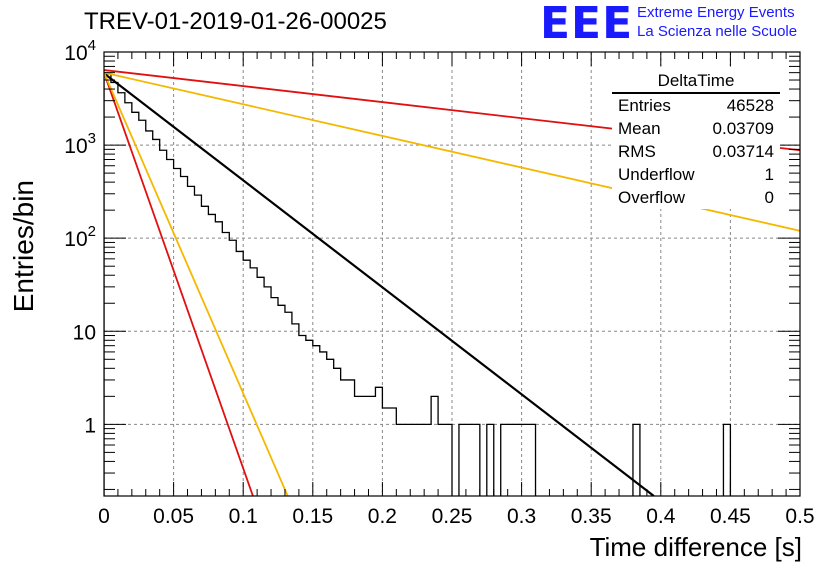 This screenshot has width=836, height=572. I want to click on stats-row-overflow: Overflow 0, so click(696, 197).